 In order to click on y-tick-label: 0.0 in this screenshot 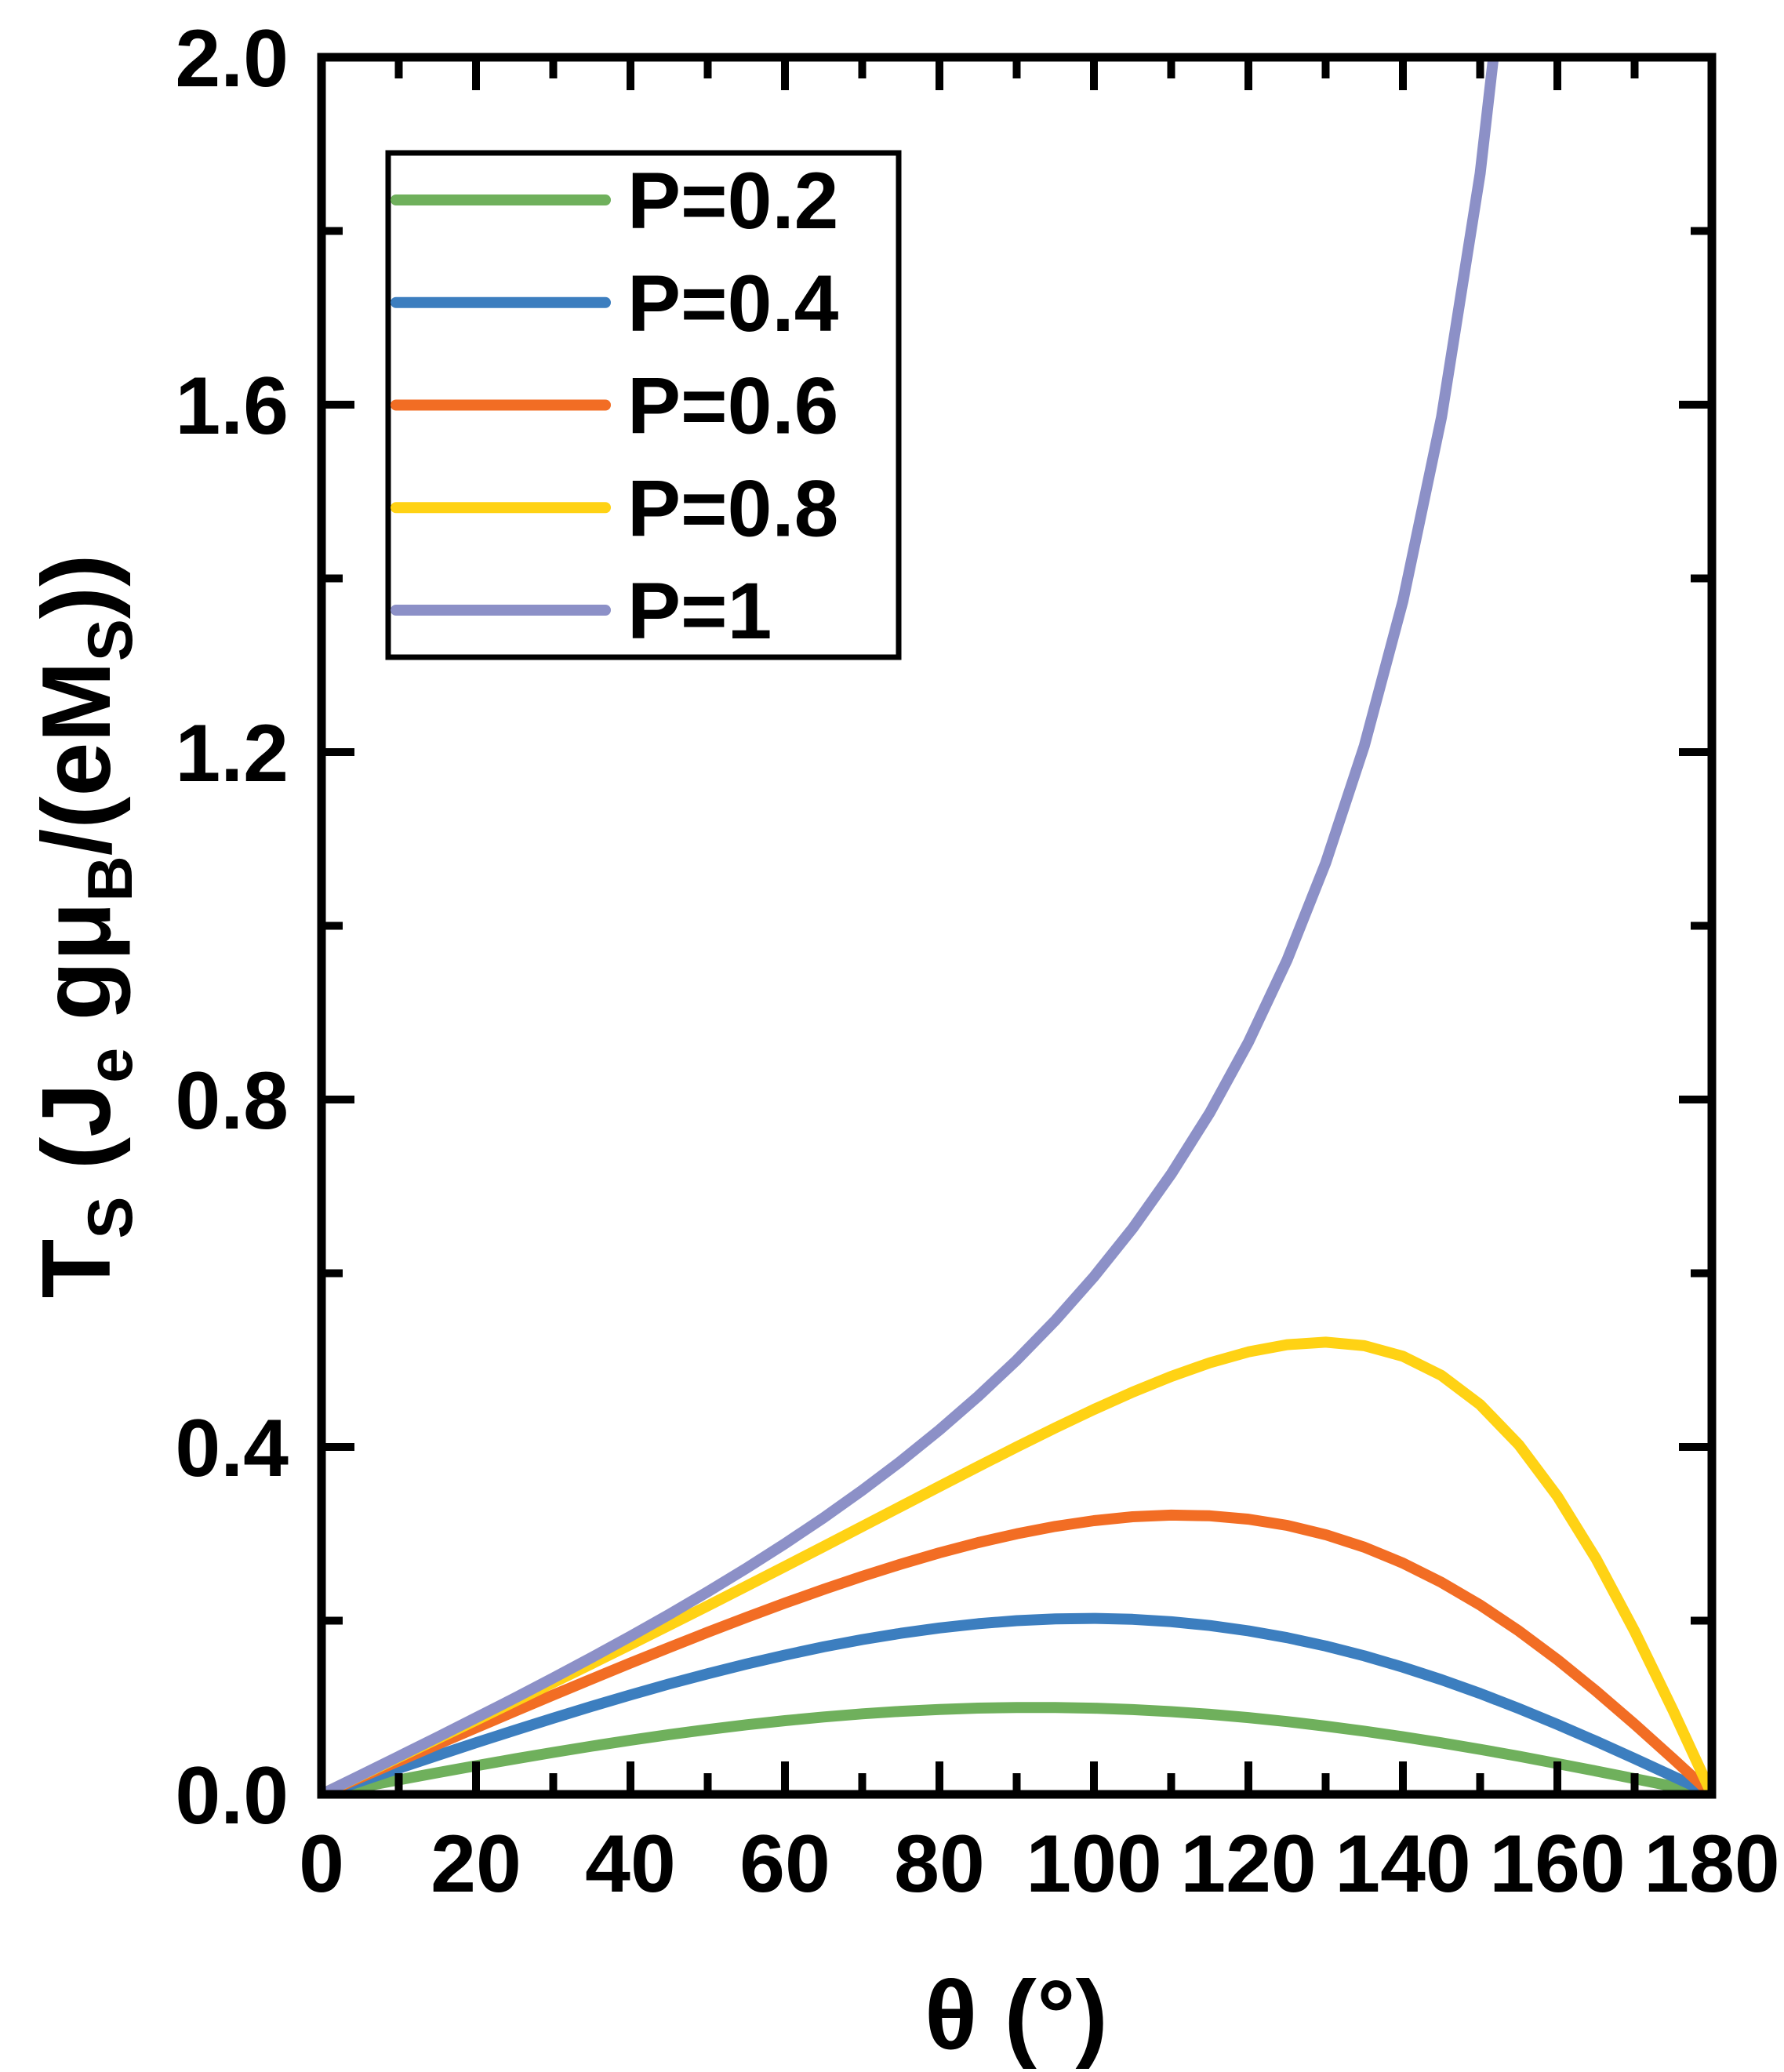, I will do `click(232, 1795)`.